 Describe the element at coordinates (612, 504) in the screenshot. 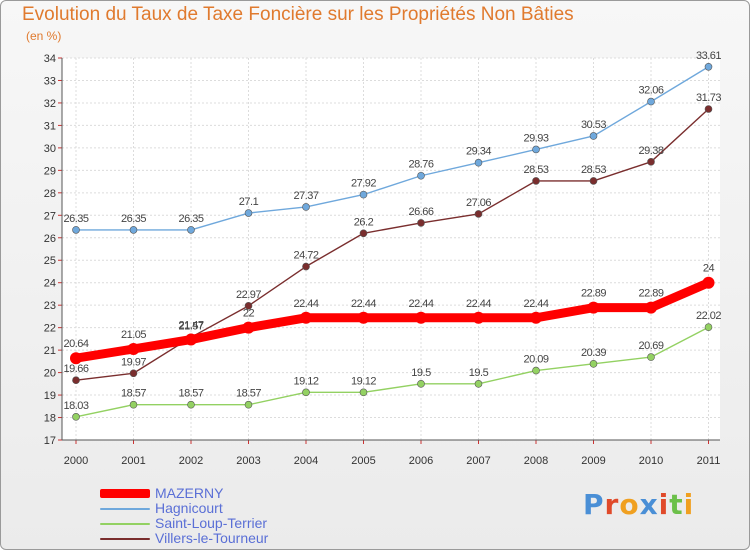

I see `logo-letter: r` at that location.